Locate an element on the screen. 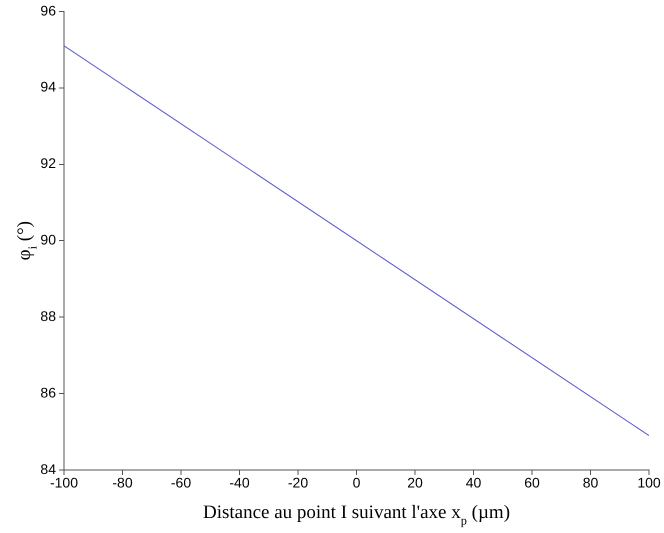 The image size is (664, 533). x-tick-label: 60 is located at coordinates (532, 482).